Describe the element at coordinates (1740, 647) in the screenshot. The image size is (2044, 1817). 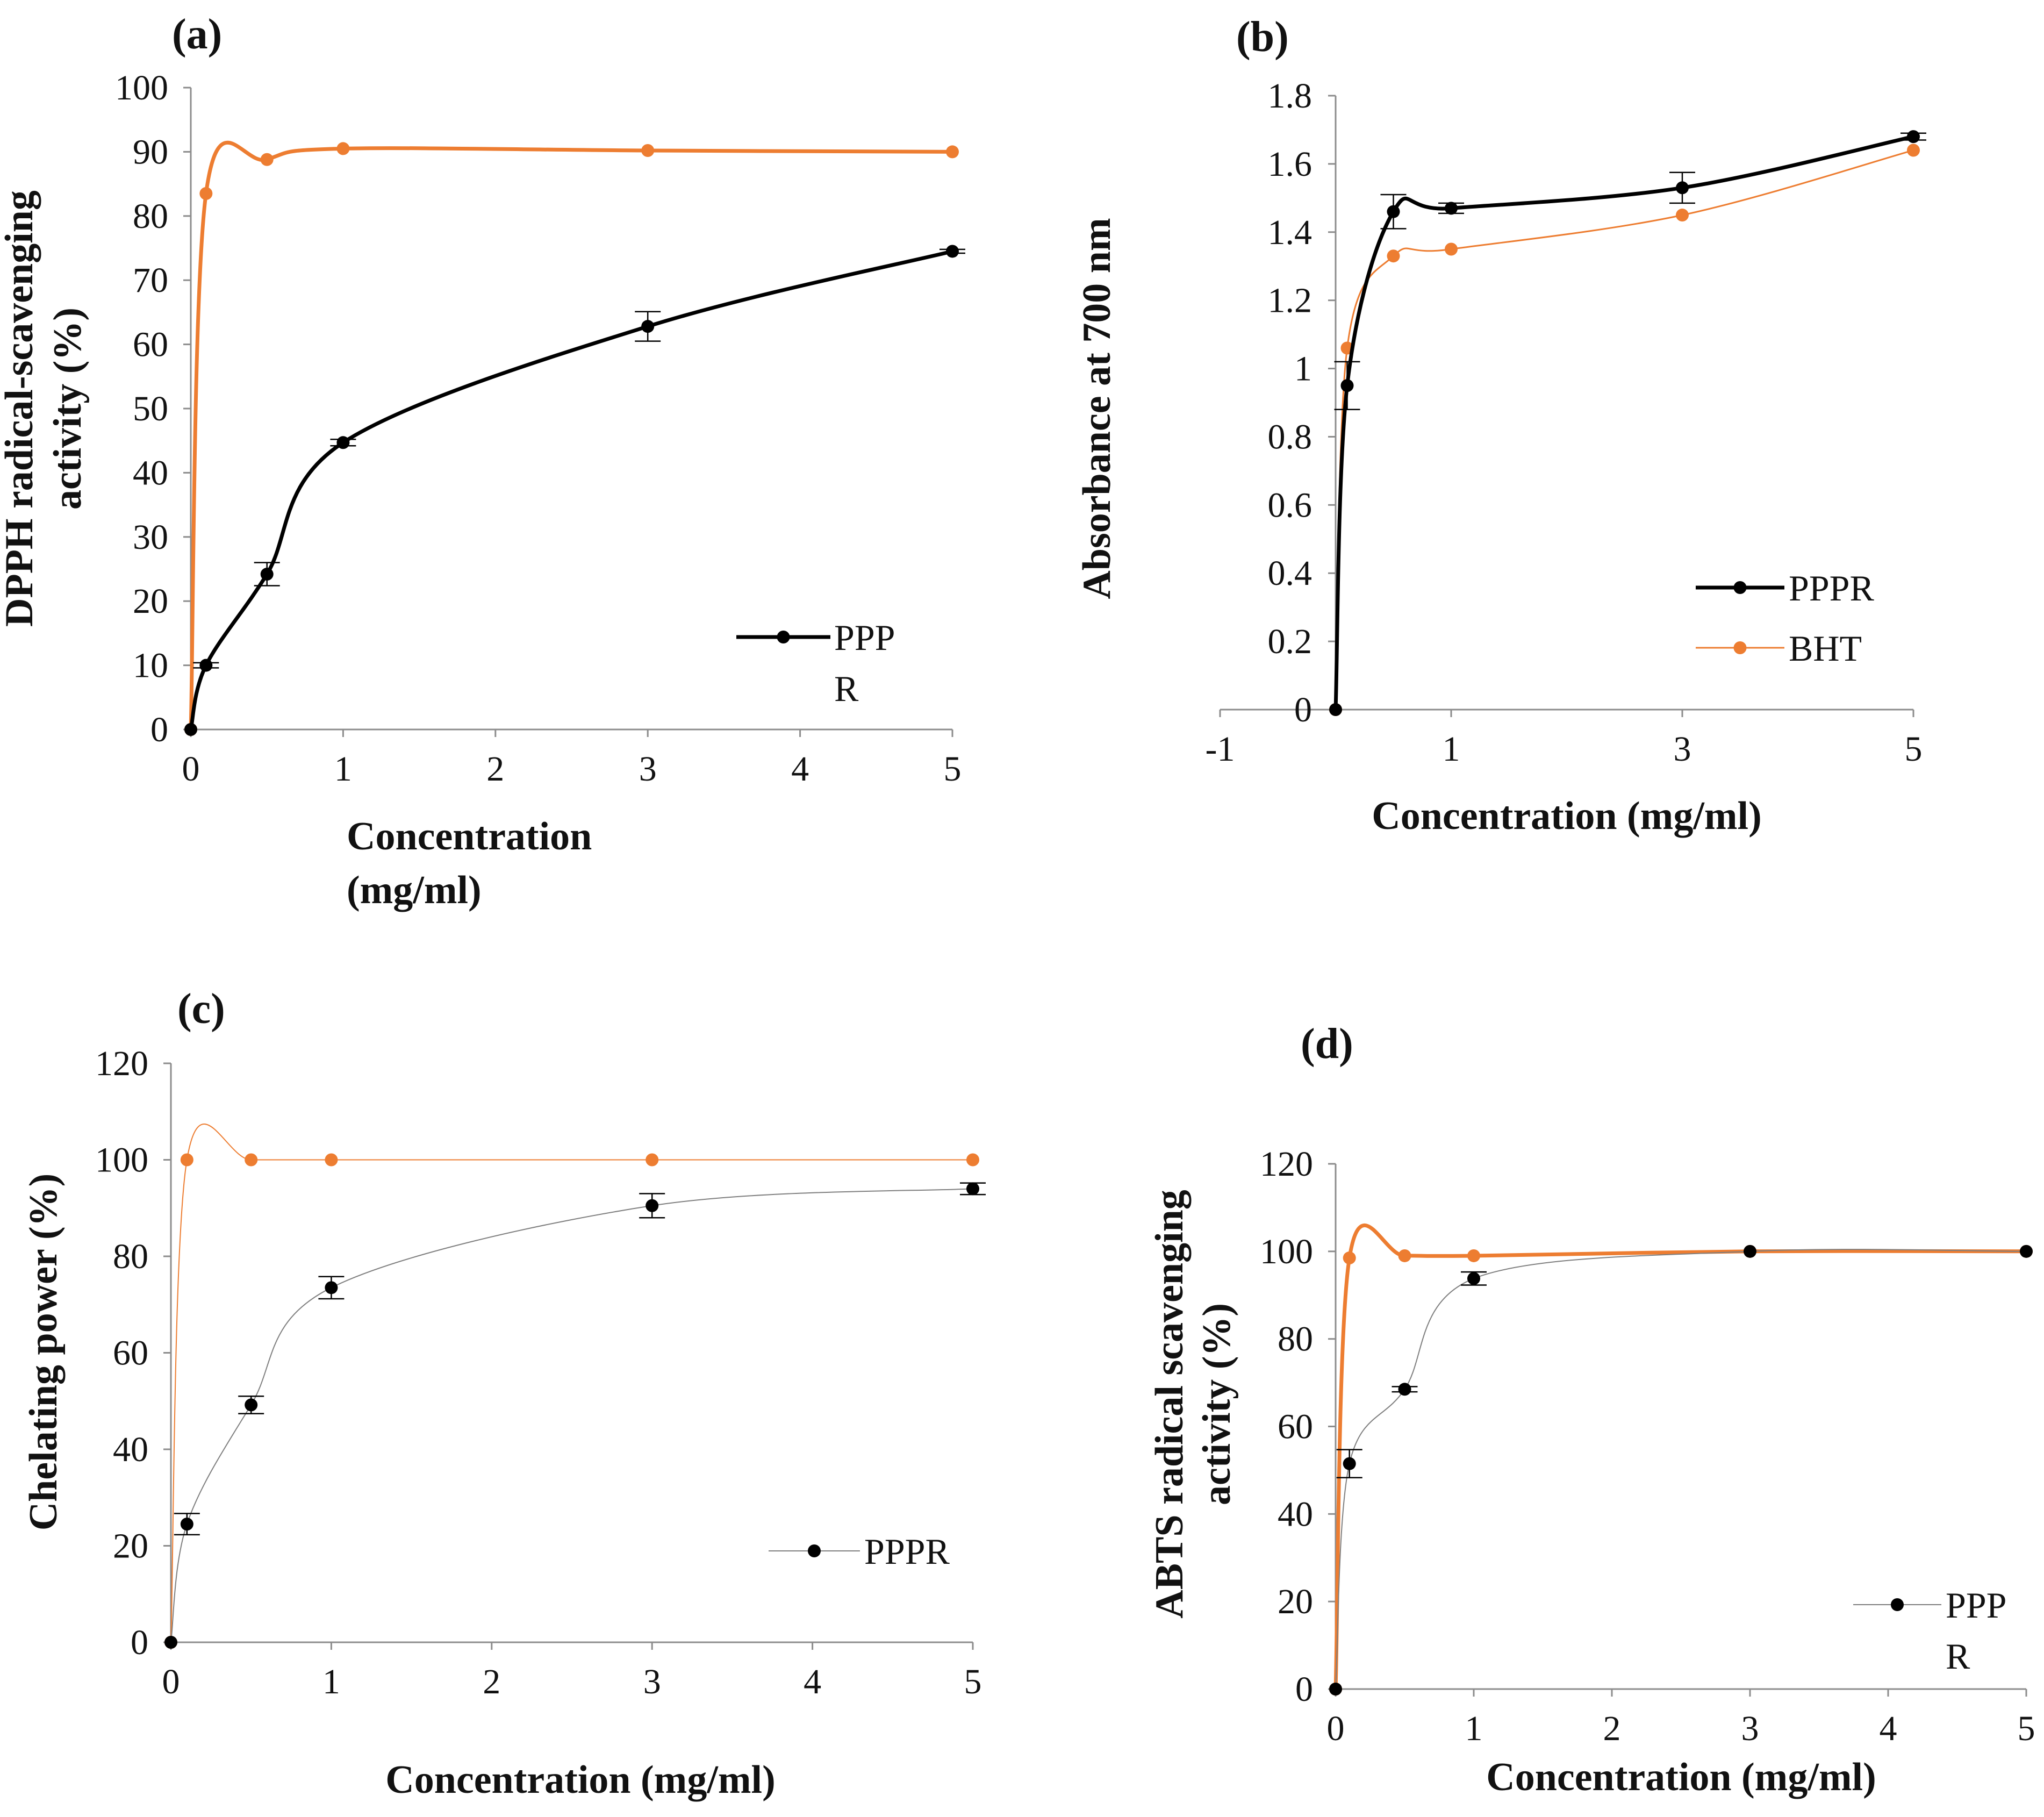
I see `legend-marker-bht` at that location.